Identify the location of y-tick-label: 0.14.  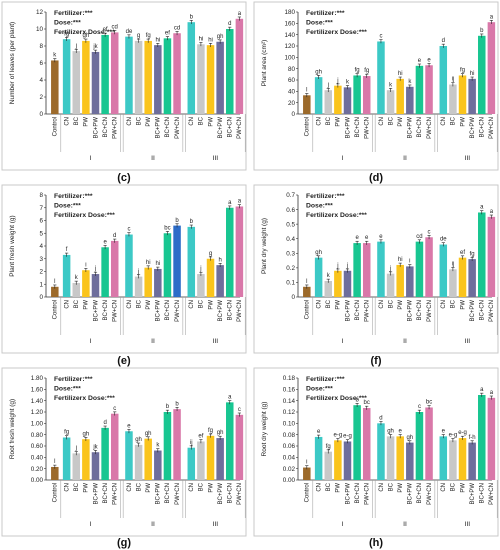
(289, 401).